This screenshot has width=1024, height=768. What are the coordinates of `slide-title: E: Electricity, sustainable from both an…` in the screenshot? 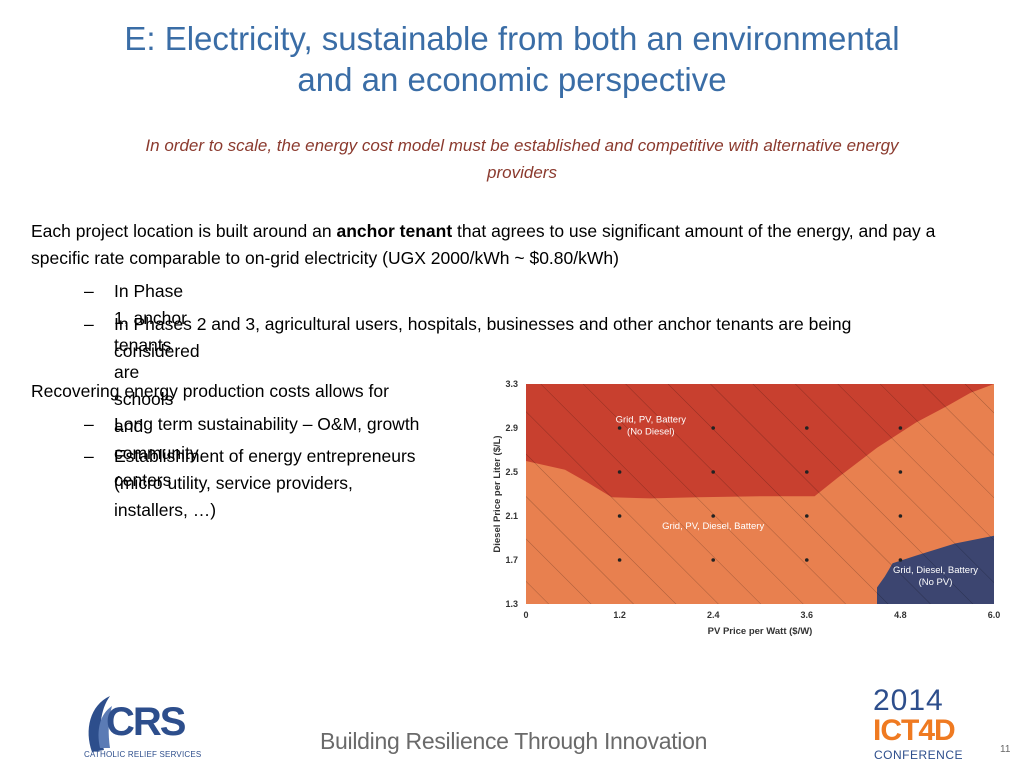 It's located at (512, 59).